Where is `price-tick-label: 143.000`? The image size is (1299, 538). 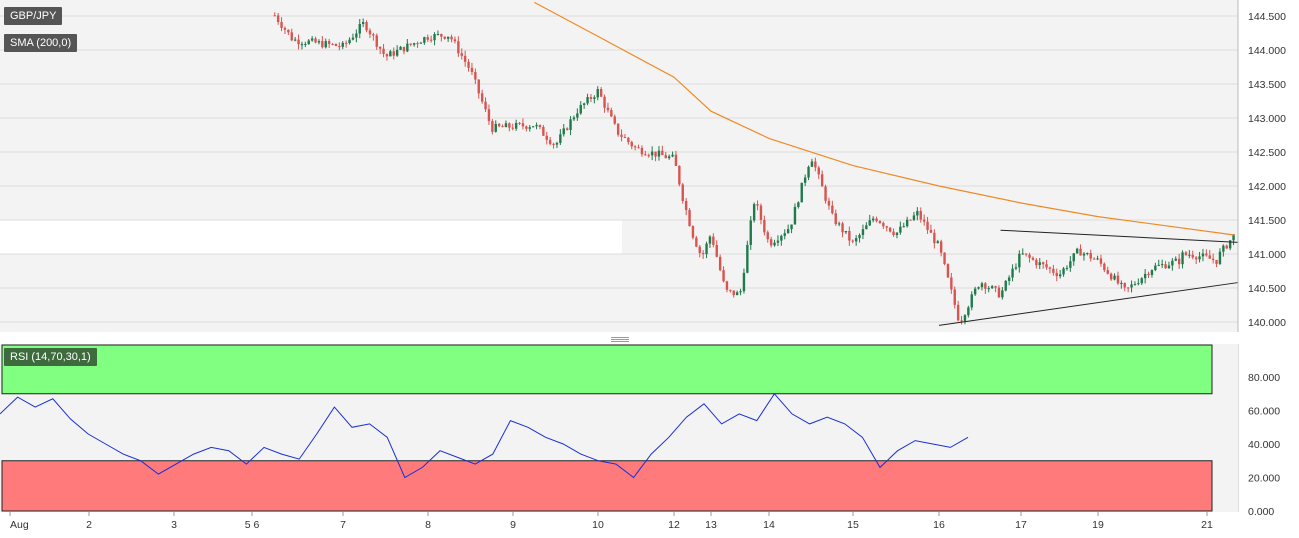
price-tick-label: 143.000 is located at coordinates (1267, 119).